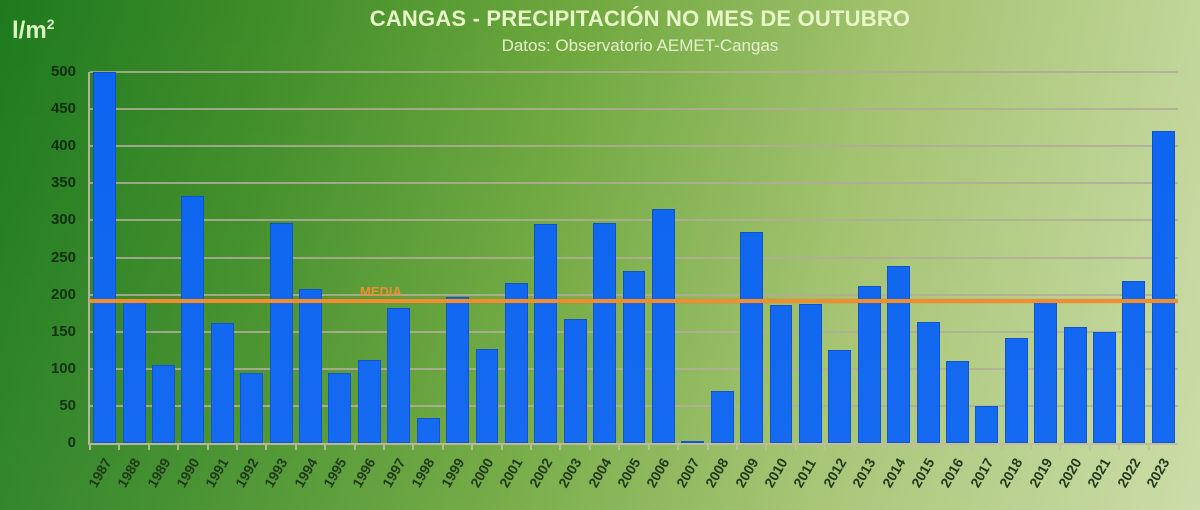 The image size is (1200, 510). Describe the element at coordinates (381, 291) in the screenshot. I see `mean-label: MEDIA` at that location.